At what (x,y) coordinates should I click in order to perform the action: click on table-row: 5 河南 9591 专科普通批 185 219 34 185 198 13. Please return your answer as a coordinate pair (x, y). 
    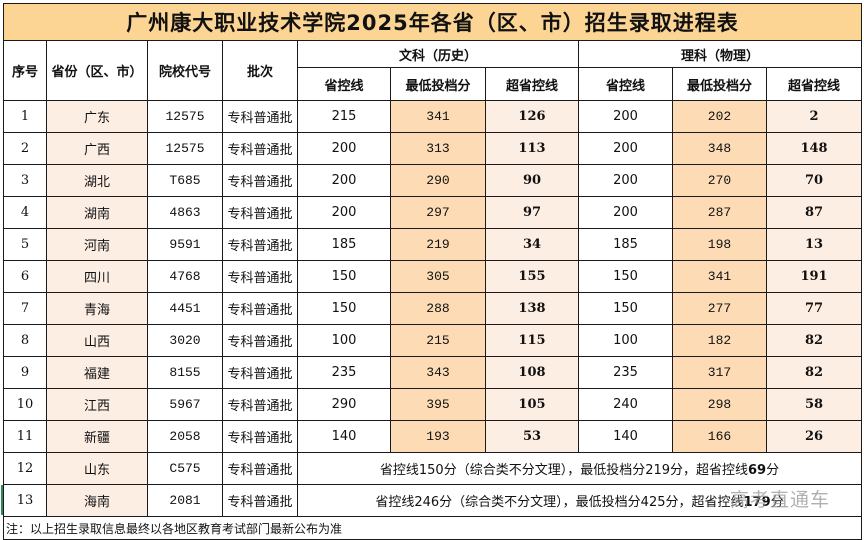
    Looking at the image, I should click on (433, 244).